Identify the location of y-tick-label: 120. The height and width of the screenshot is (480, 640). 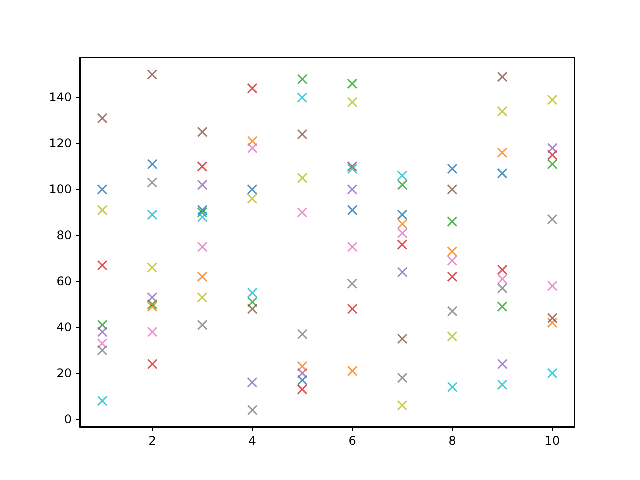
(60, 143).